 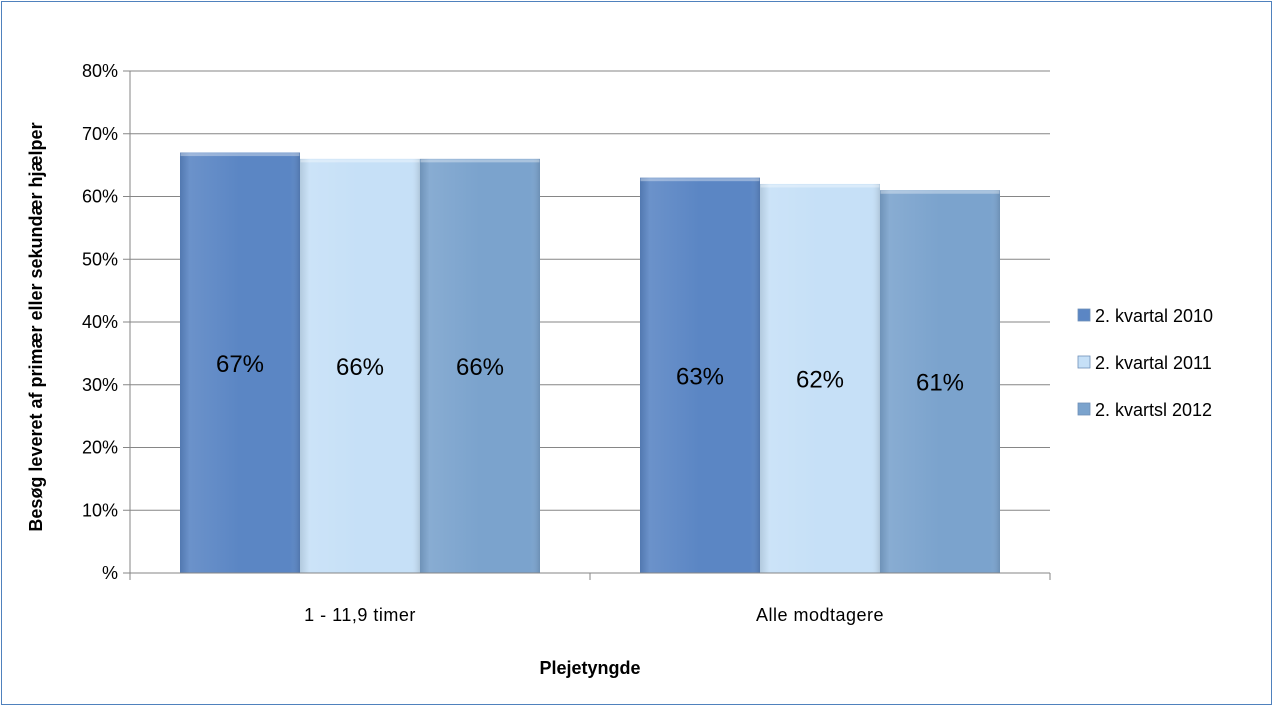 What do you see at coordinates (100, 322) in the screenshot?
I see `y-tick-label: 40%` at bounding box center [100, 322].